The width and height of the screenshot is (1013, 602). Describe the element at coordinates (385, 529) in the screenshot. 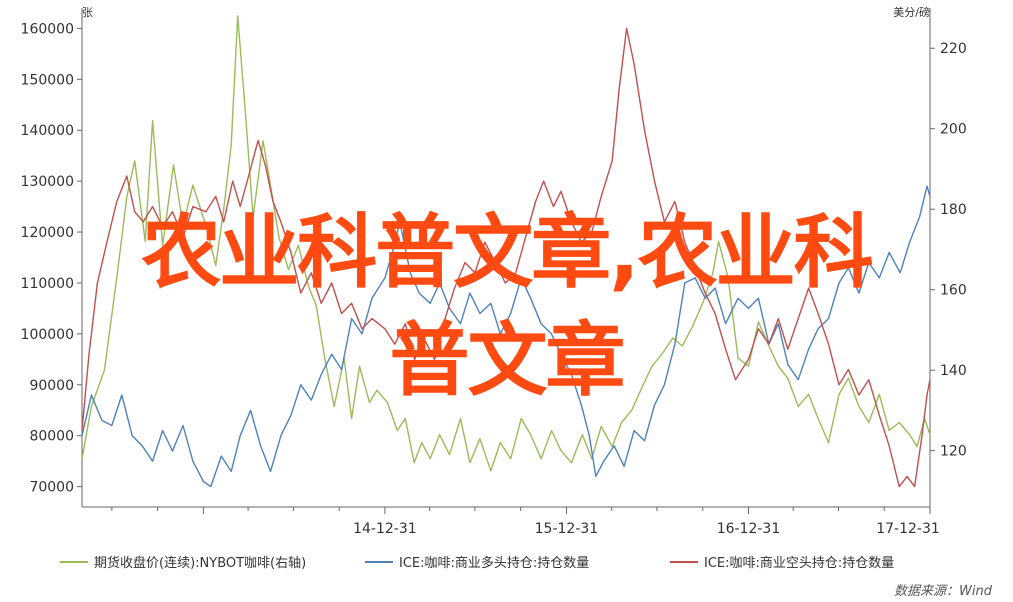

I see `x-tick-label: 14-12-31` at that location.